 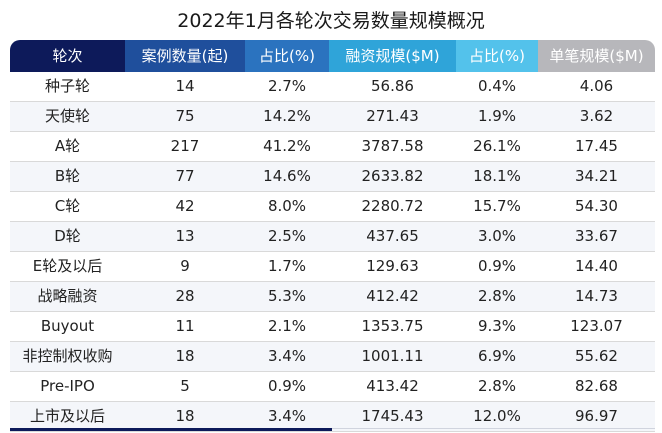 I want to click on round-name-cell: Buyout, so click(x=67, y=326).